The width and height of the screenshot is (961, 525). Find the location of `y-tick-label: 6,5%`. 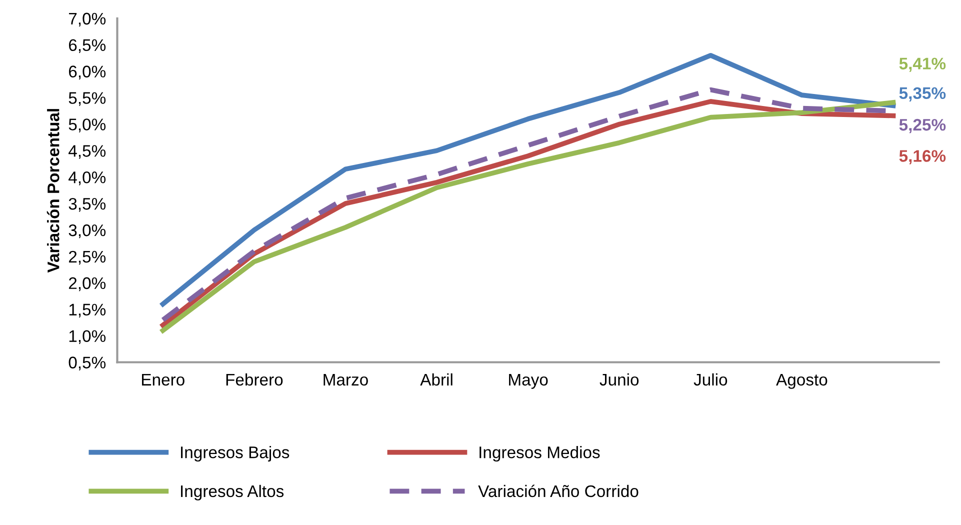

y-tick-label: 6,5% is located at coordinates (87, 46).